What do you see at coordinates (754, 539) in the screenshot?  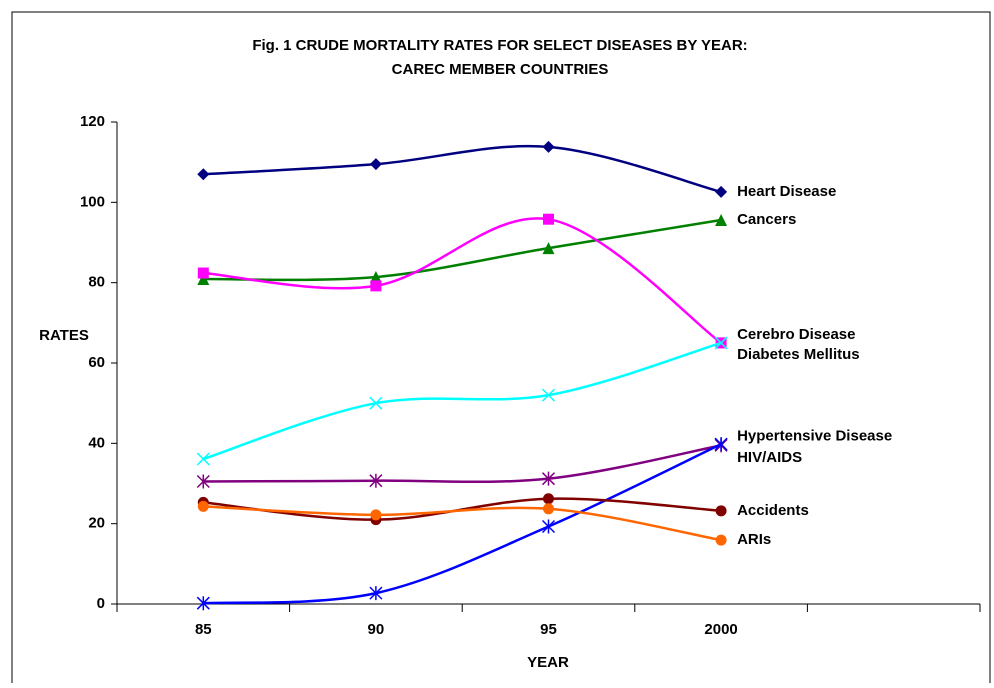 I see `series-label: ARIs` at bounding box center [754, 539].